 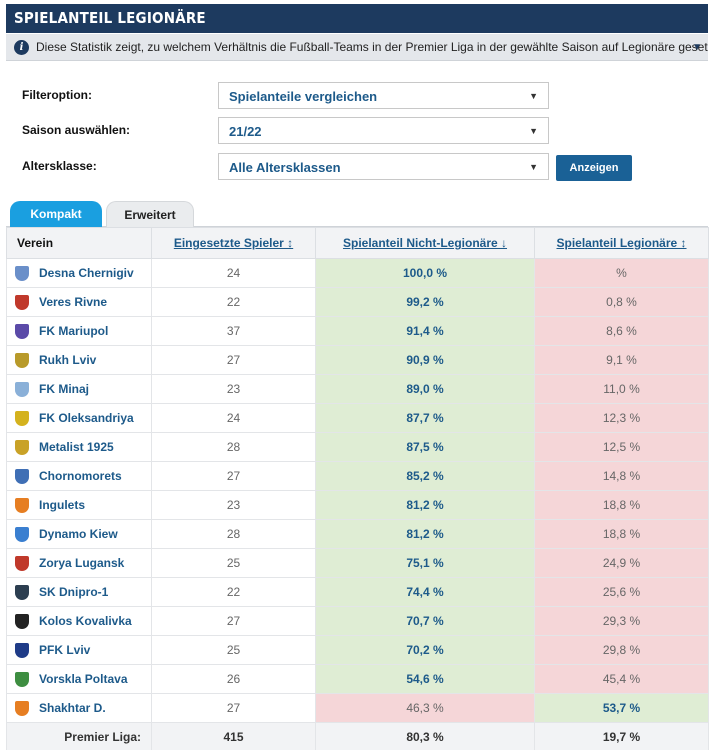 What do you see at coordinates (621, 621) in the screenshot?
I see `legion-cell: 29,3 %` at bounding box center [621, 621].